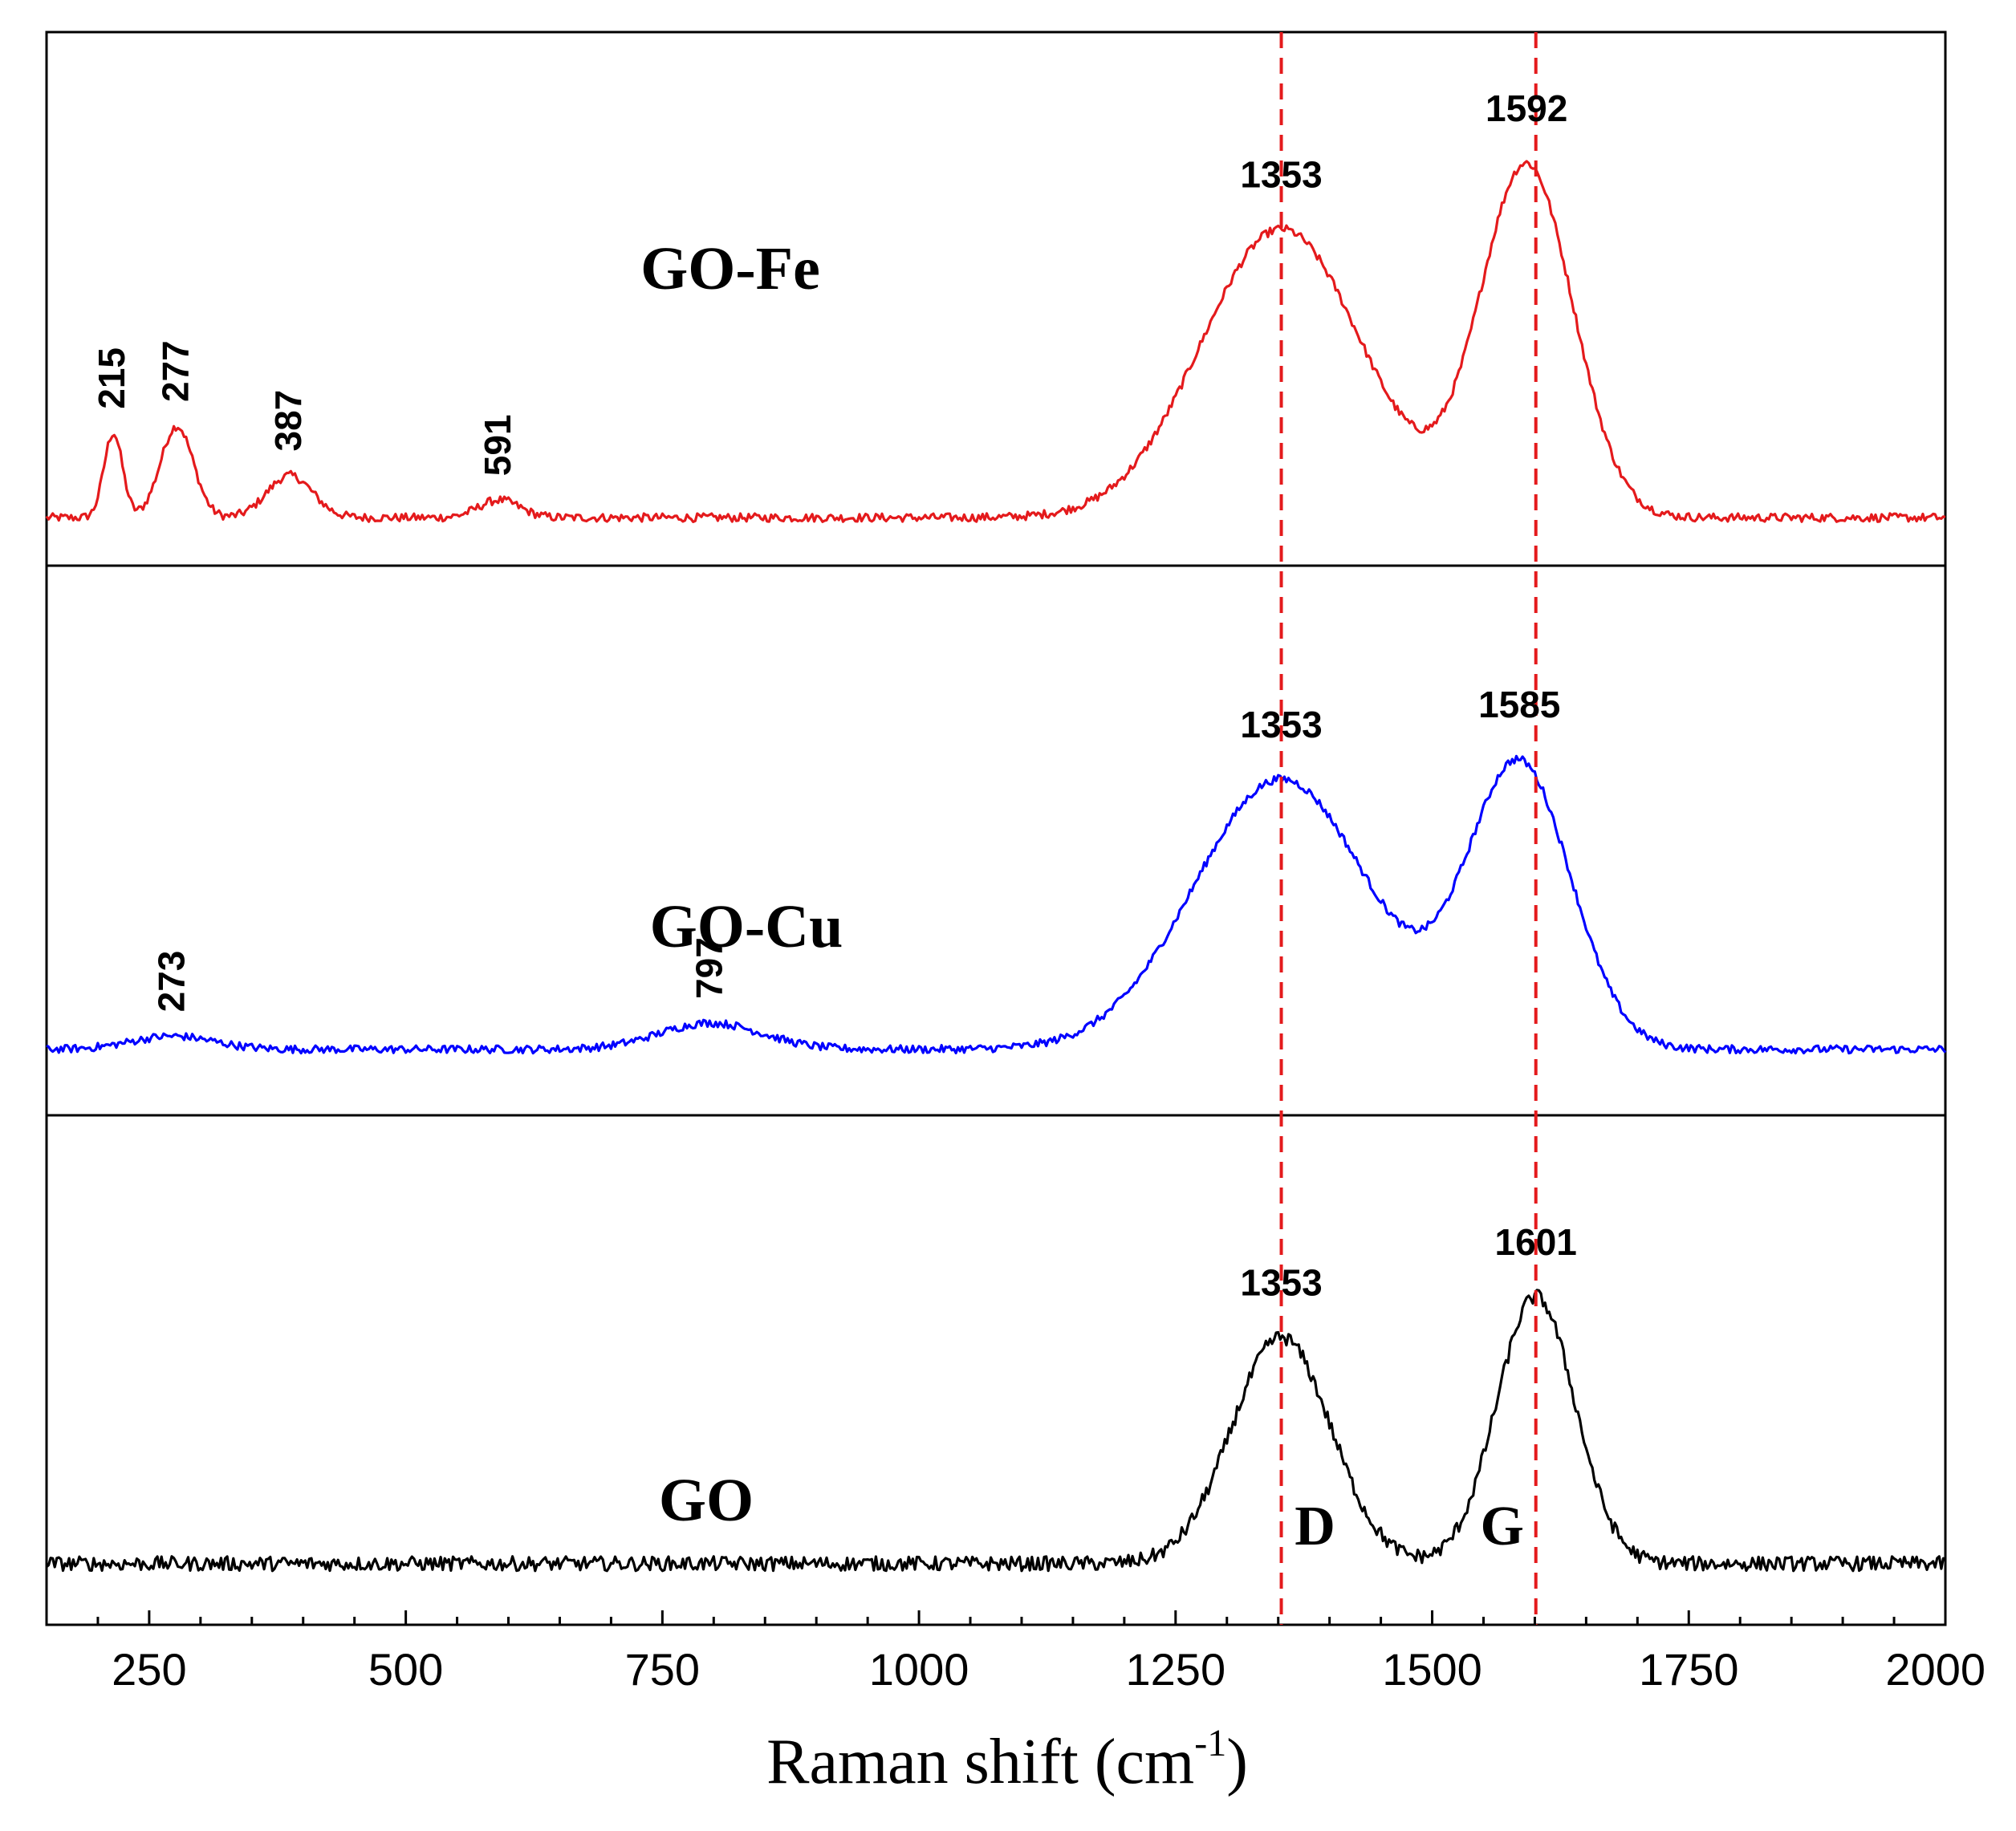 This screenshot has height=1831, width=2016. What do you see at coordinates (1281, 174) in the screenshot?
I see `peak-label-go-fe-1353: 1353` at bounding box center [1281, 174].